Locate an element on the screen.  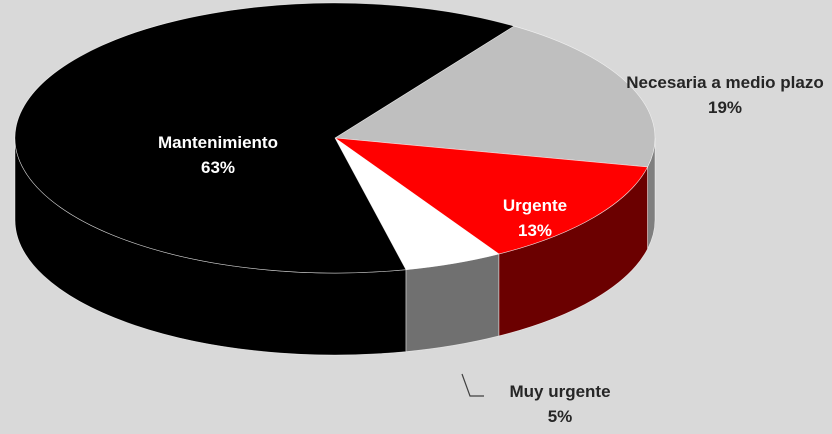
value-label: 13% is located at coordinates (535, 230).